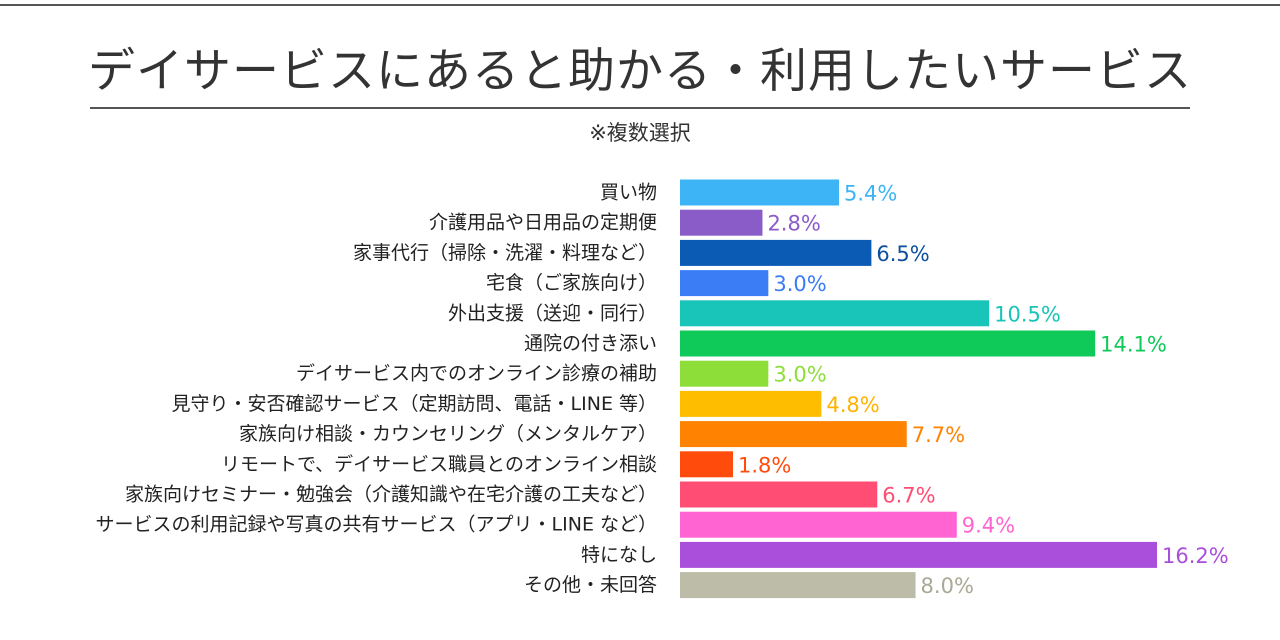 The width and height of the screenshot is (1280, 640). I want to click on category-label: 外出支援（送迎・同行）, so click(552, 313).